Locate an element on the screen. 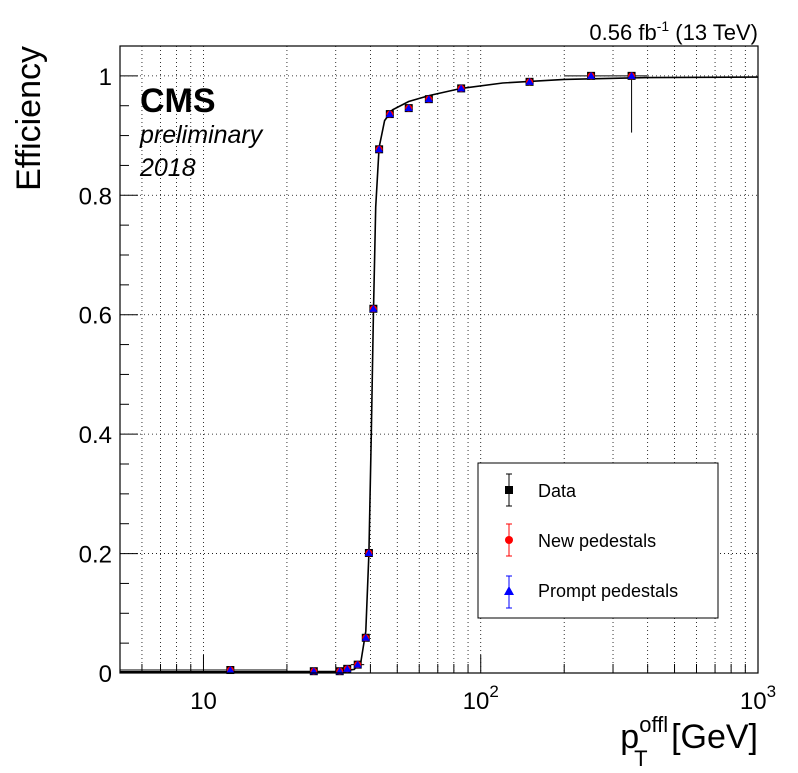 The height and width of the screenshot is (773, 798). x-tick-label: 10³ is located at coordinates (758, 698).